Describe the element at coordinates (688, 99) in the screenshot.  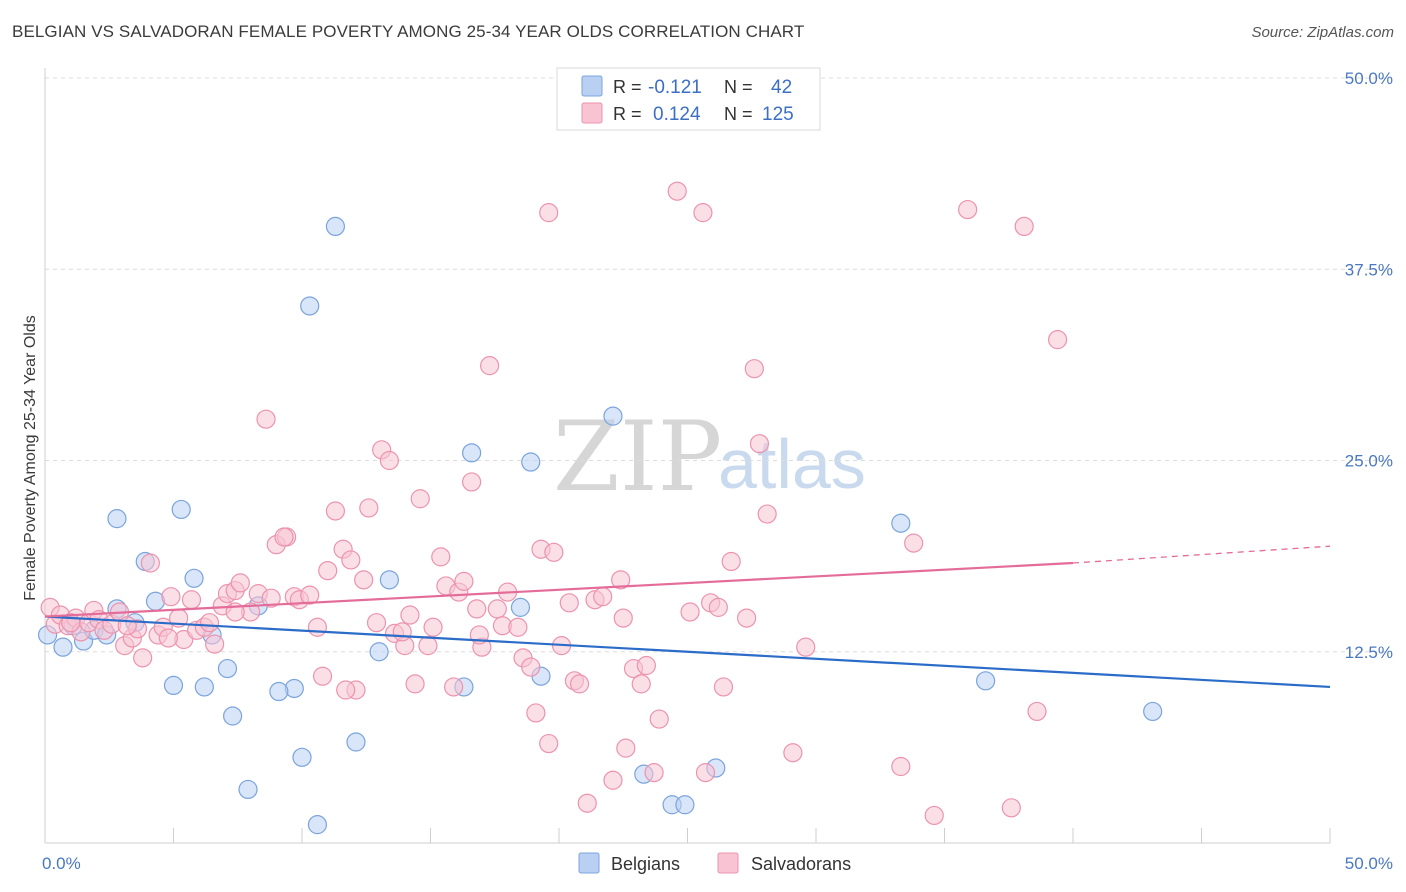
I see `stats-legend: R = -0.121 N = 42 R = 0.124 N = 125` at that location.